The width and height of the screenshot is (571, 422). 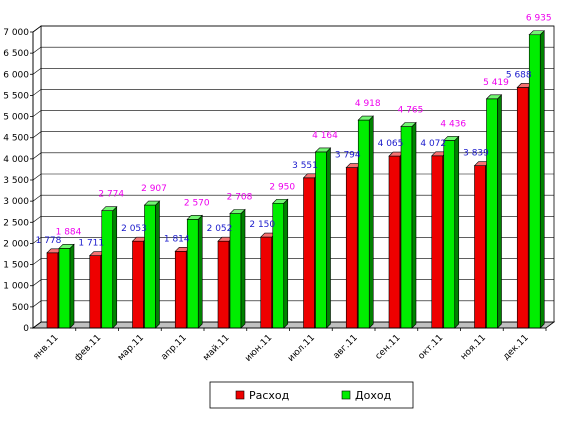 What do you see at coordinates (311, 395) in the screenshot?
I see `legend: Расход Доход` at bounding box center [311, 395].